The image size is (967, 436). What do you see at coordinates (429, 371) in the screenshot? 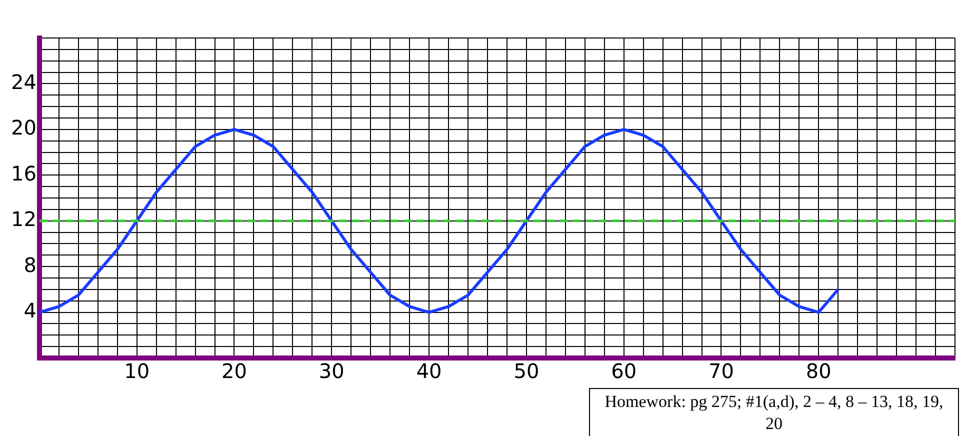
I see `x-tick-label: 40` at bounding box center [429, 371].